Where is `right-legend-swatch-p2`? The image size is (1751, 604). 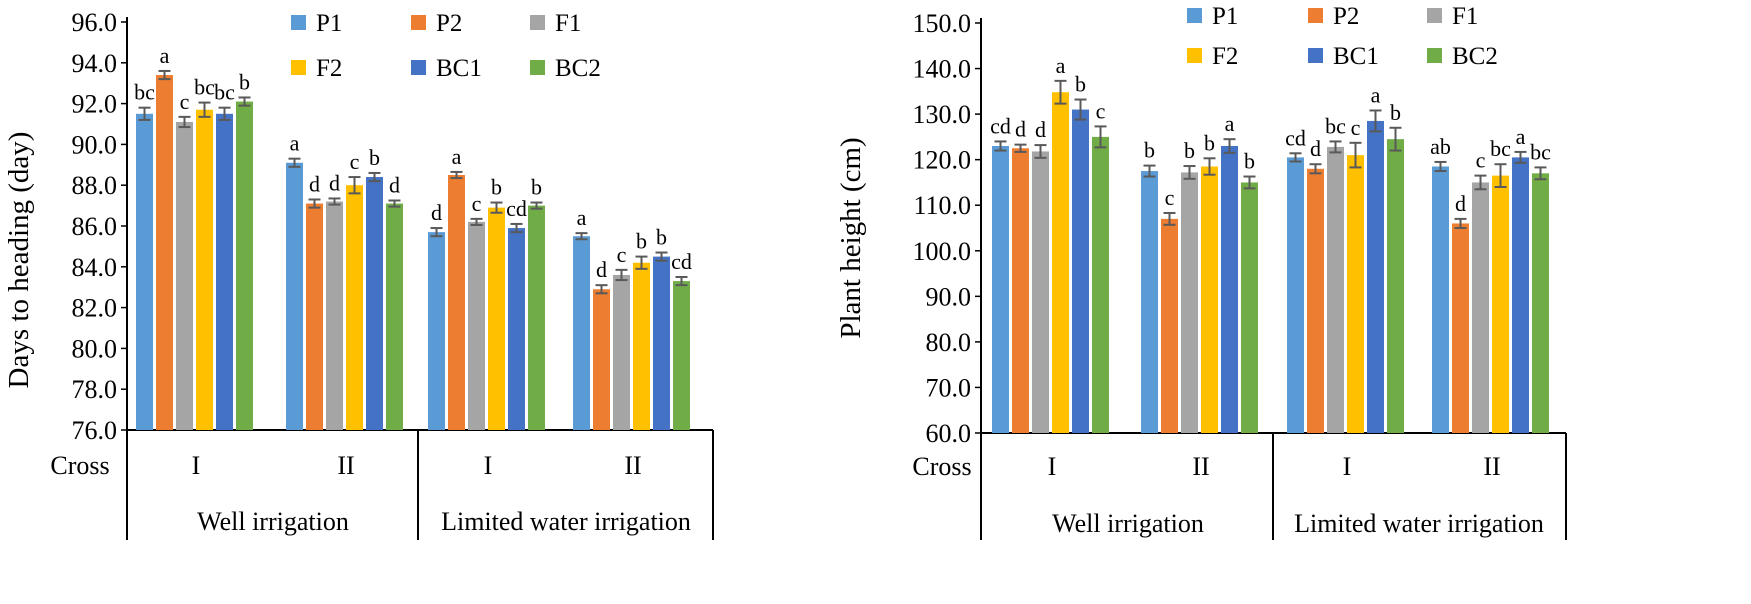 right-legend-swatch-p2 is located at coordinates (1315, 15).